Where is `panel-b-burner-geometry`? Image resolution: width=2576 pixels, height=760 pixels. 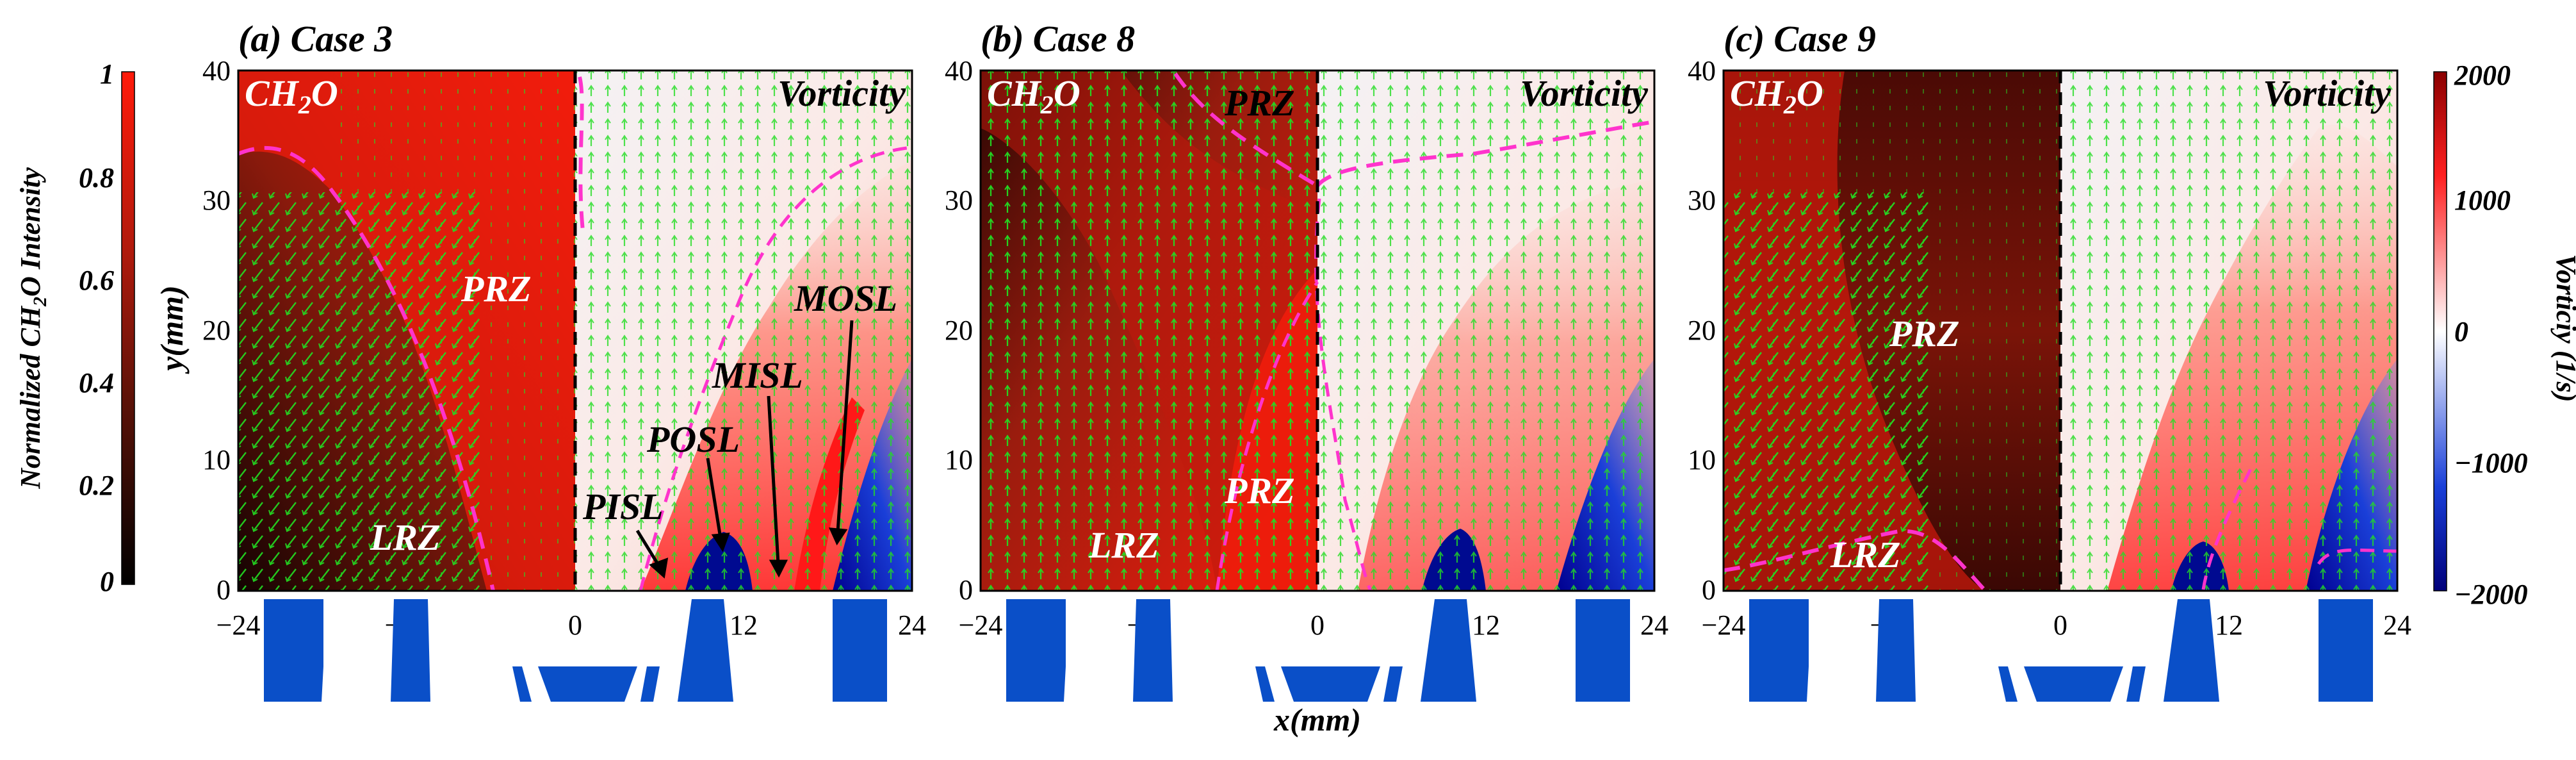
panel-b-burner-geometry is located at coordinates (1318, 650).